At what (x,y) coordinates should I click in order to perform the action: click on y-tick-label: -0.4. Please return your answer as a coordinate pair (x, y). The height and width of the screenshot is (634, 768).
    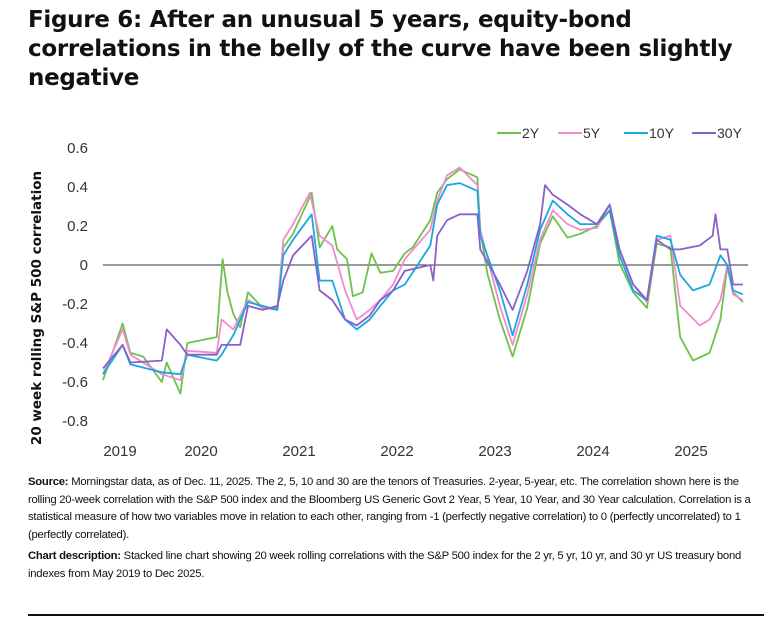
    Looking at the image, I should click on (75, 343).